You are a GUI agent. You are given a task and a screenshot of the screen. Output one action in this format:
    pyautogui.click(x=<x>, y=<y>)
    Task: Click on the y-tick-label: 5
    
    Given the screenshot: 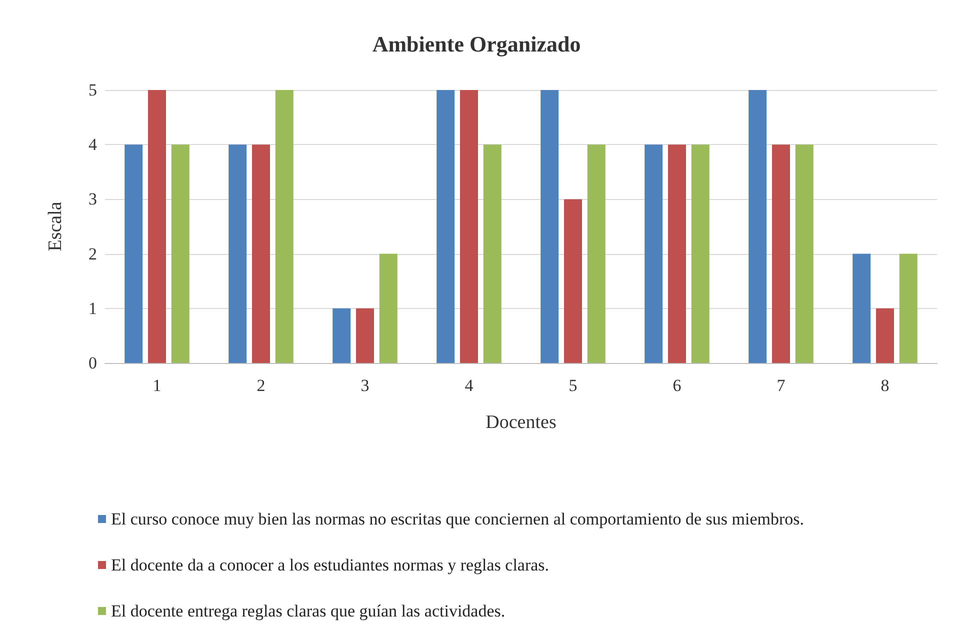 What is the action you would take?
    pyautogui.click(x=92, y=90)
    